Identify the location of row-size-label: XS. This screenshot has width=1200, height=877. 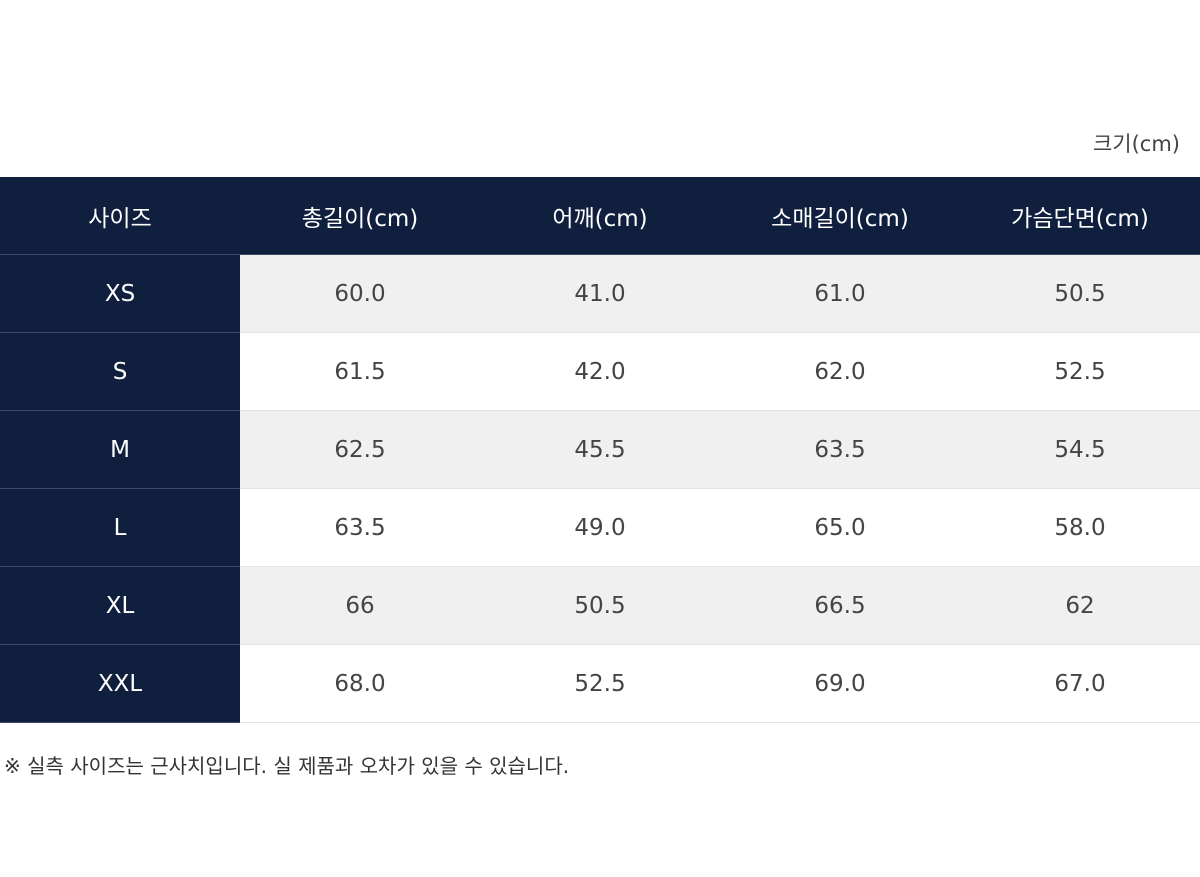
(120, 293).